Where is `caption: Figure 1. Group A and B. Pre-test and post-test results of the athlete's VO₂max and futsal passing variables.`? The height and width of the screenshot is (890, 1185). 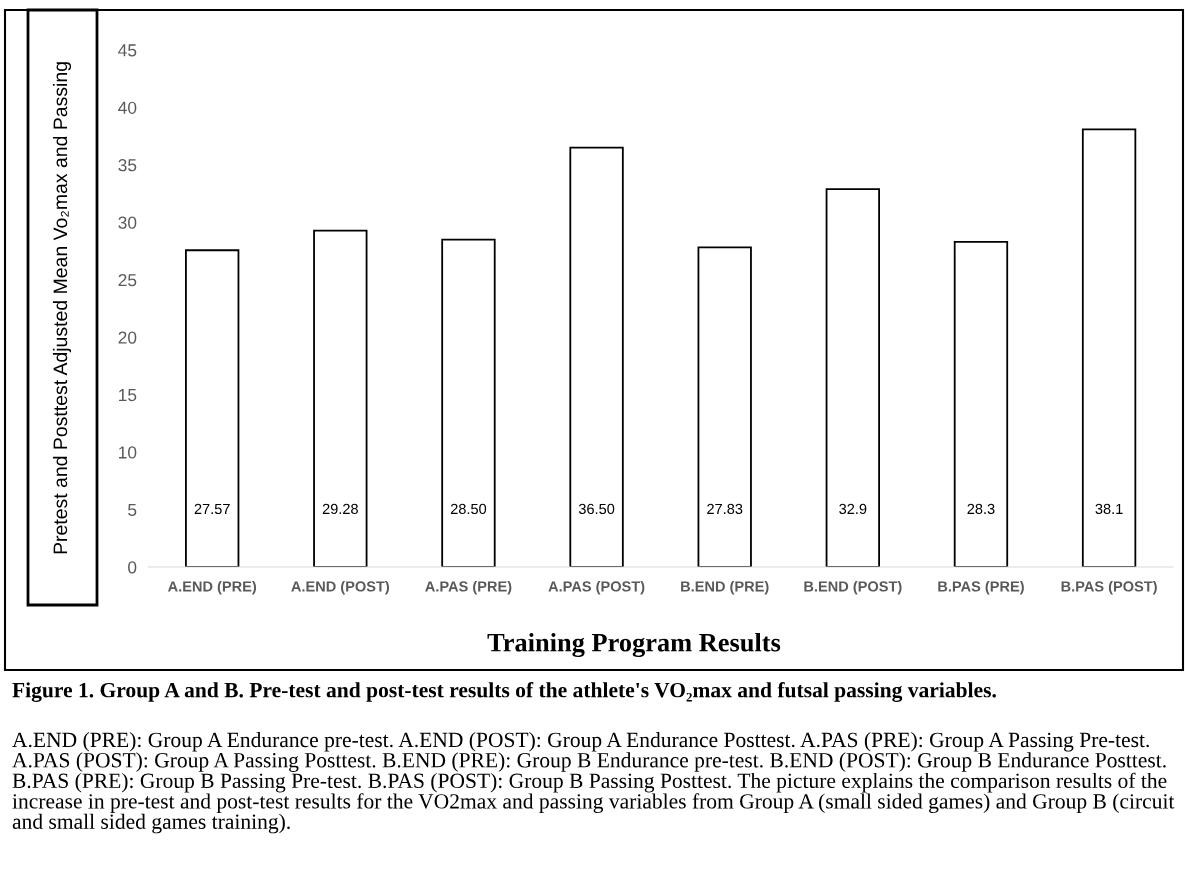 caption: Figure 1. Group A and B. Pre-test and post-test results of the athlete's VO₂max and futsal passing variables. is located at coordinates (504, 692).